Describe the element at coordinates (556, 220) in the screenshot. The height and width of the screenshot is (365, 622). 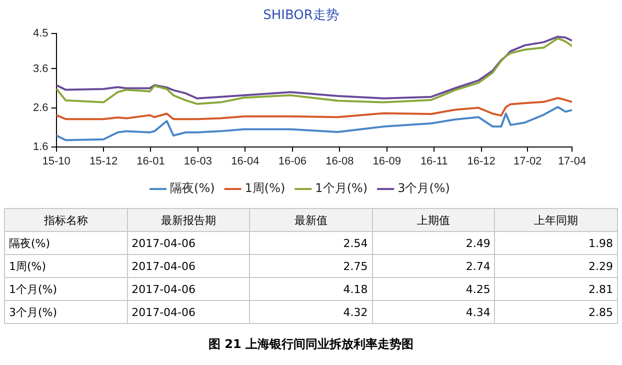
I see `category-label: 上年同期` at that location.